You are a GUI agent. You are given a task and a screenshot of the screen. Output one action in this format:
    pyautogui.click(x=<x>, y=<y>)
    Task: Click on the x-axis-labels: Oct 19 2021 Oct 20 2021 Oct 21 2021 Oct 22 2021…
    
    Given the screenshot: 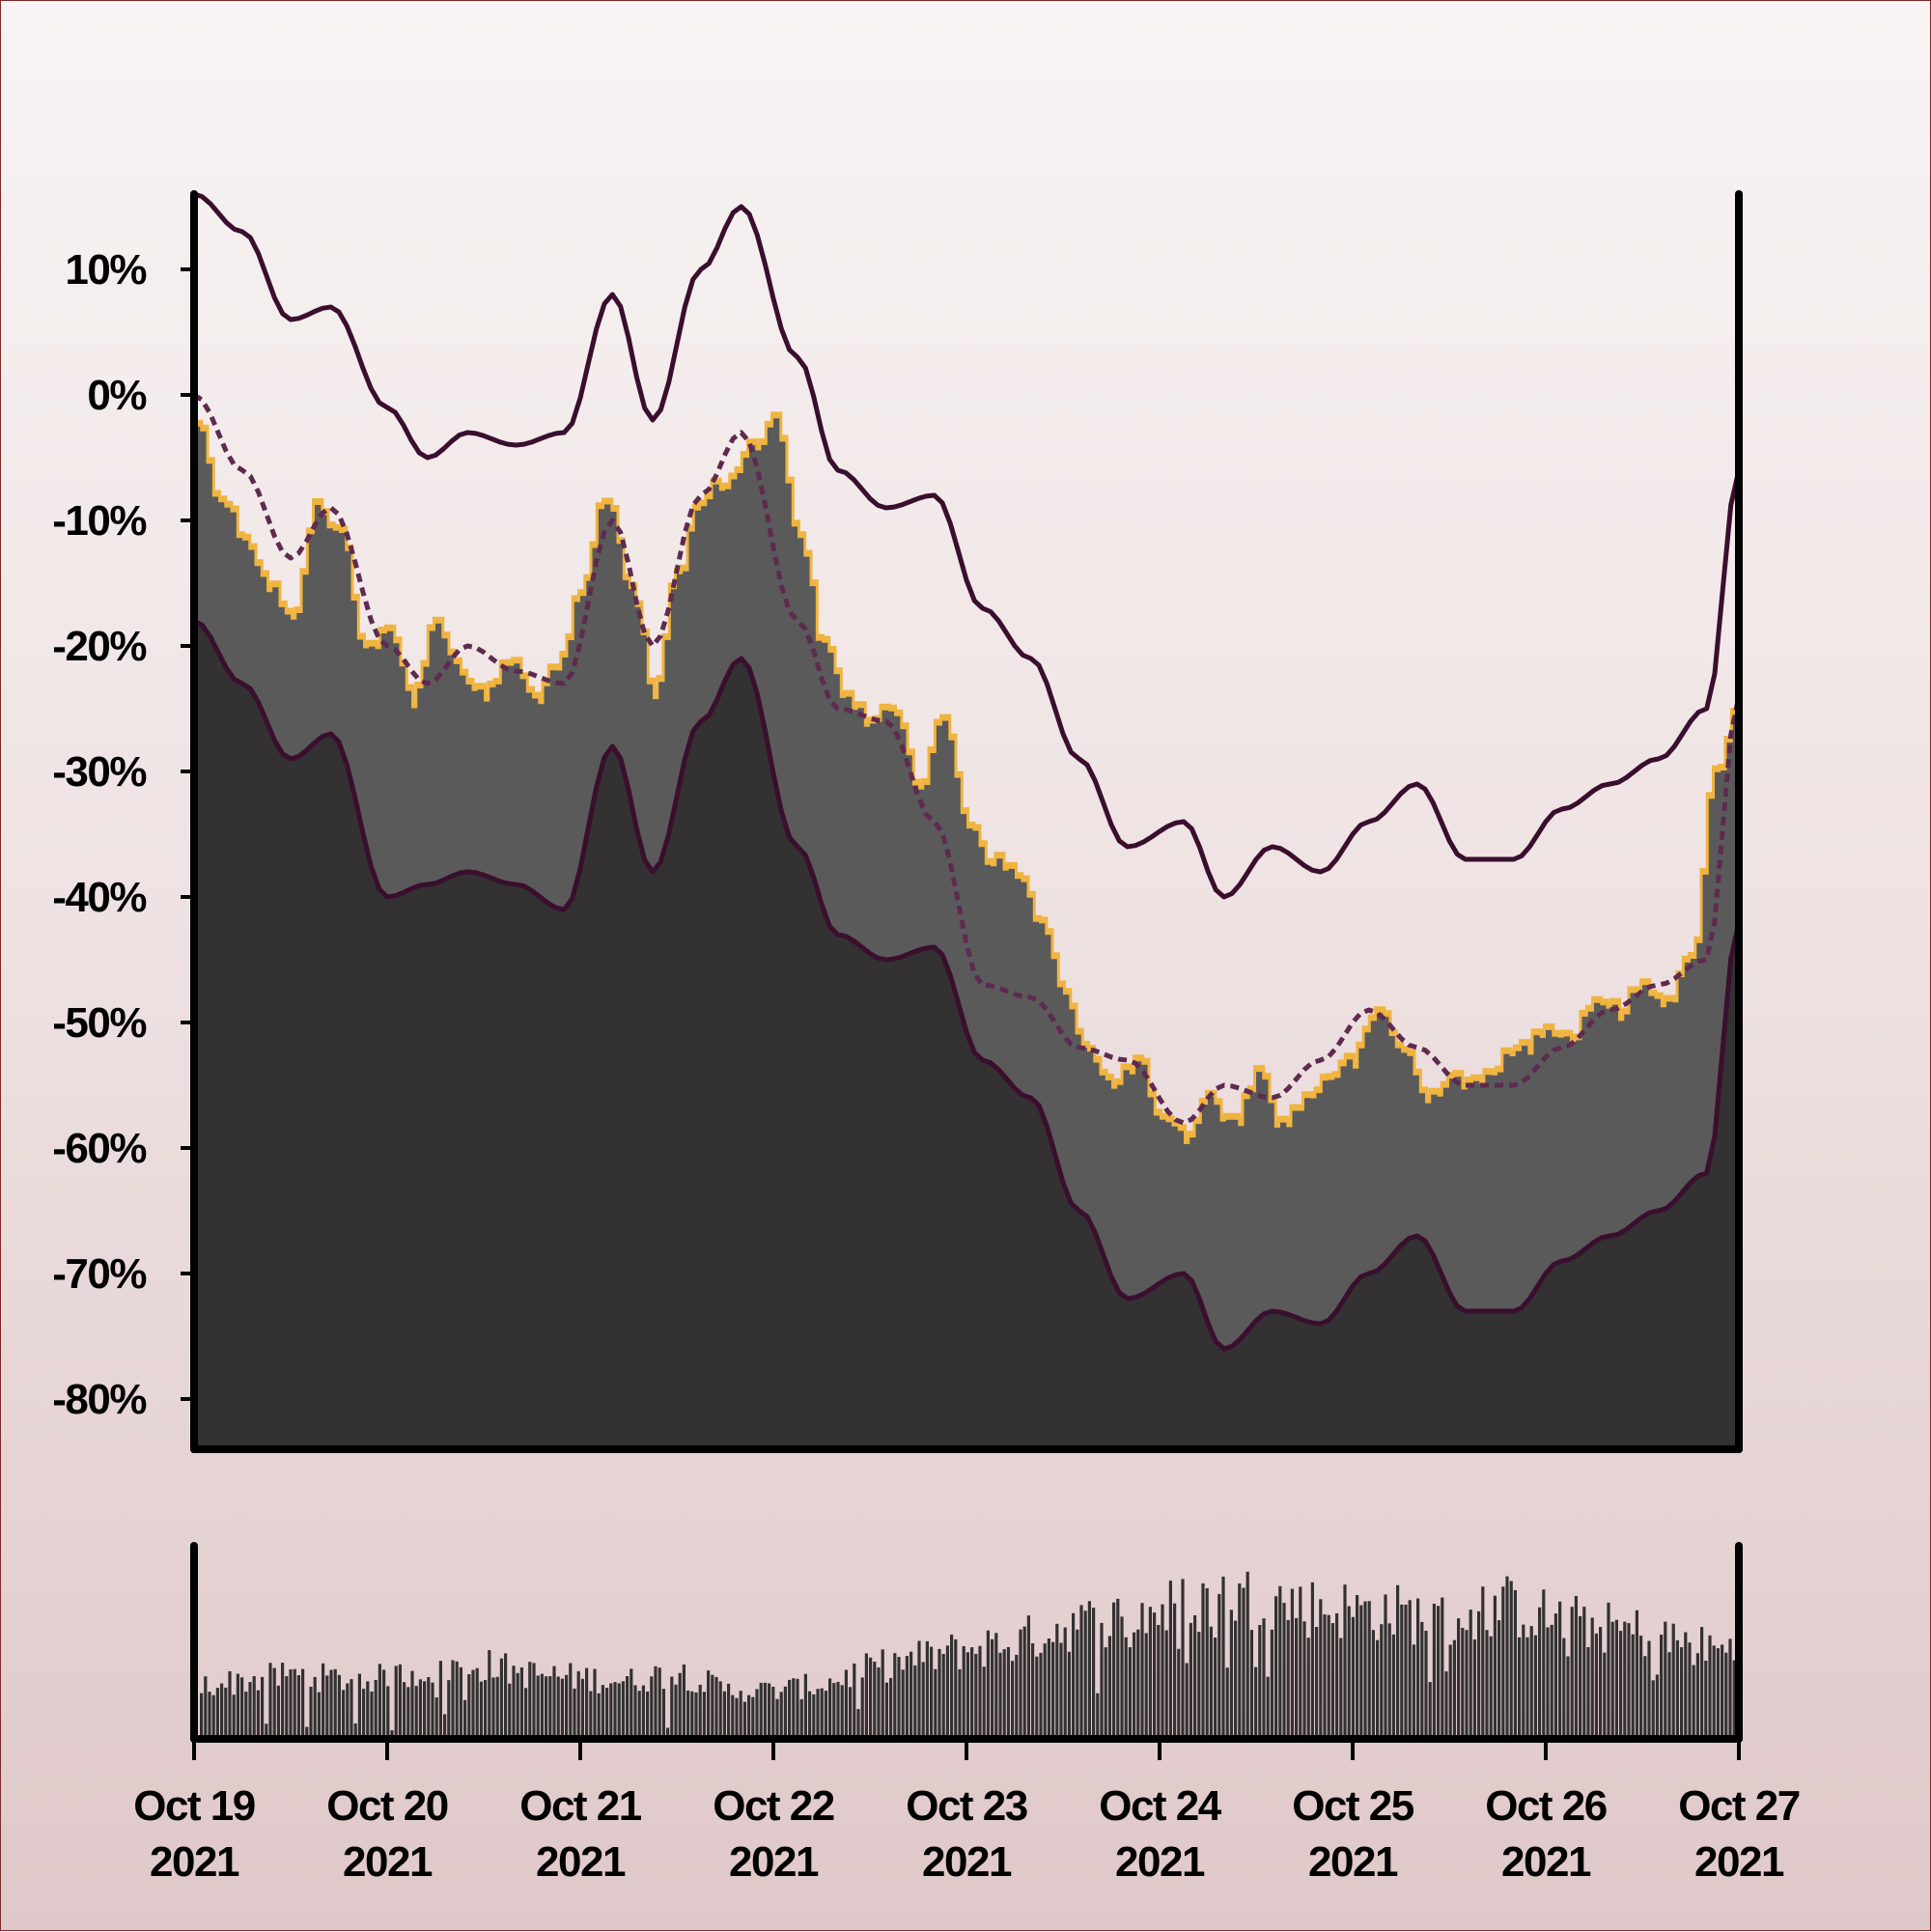 What is the action you would take?
    pyautogui.click(x=967, y=1813)
    